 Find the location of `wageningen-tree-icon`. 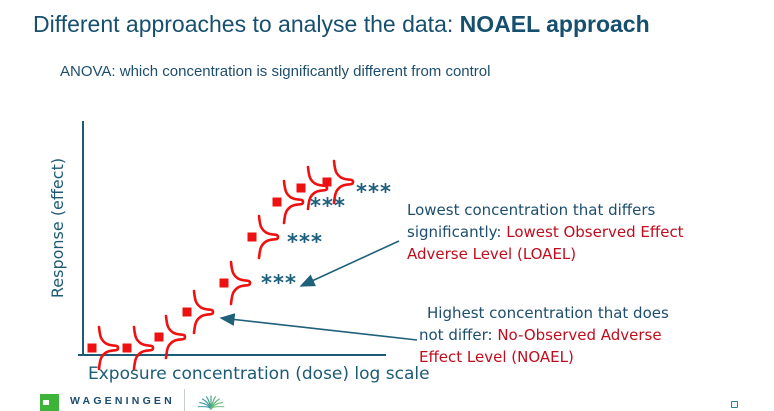

wageningen-tree-icon is located at coordinates (211, 402).